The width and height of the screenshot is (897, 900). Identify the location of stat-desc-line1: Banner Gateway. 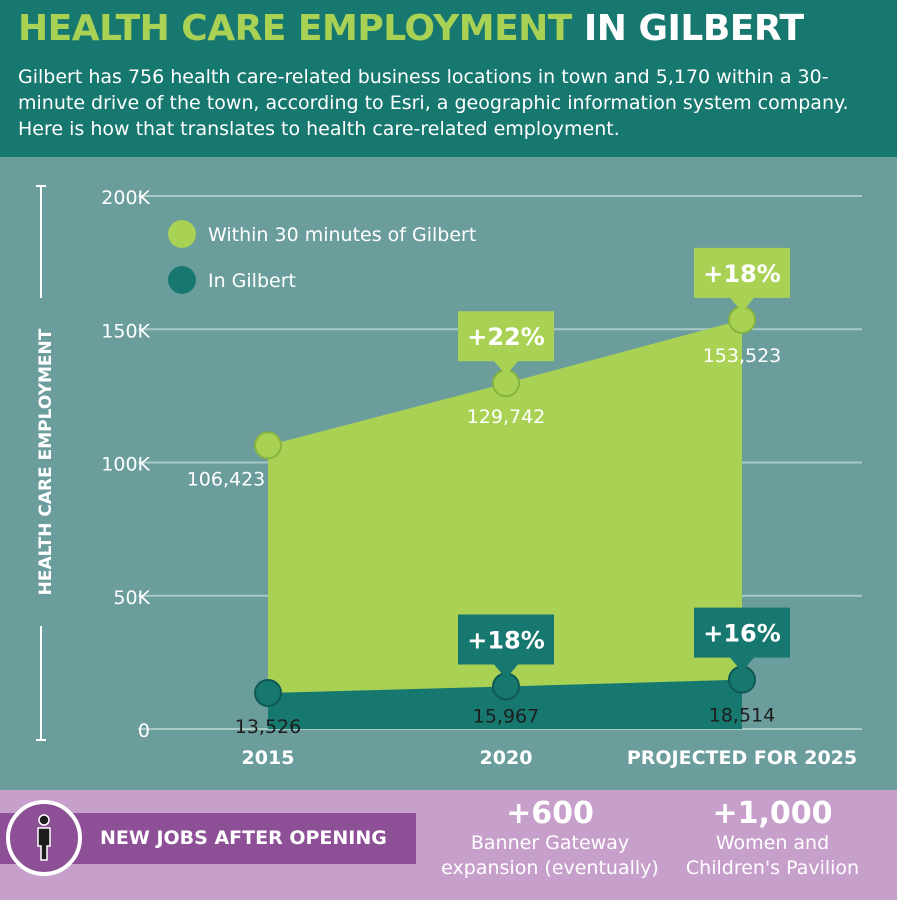
(550, 843).